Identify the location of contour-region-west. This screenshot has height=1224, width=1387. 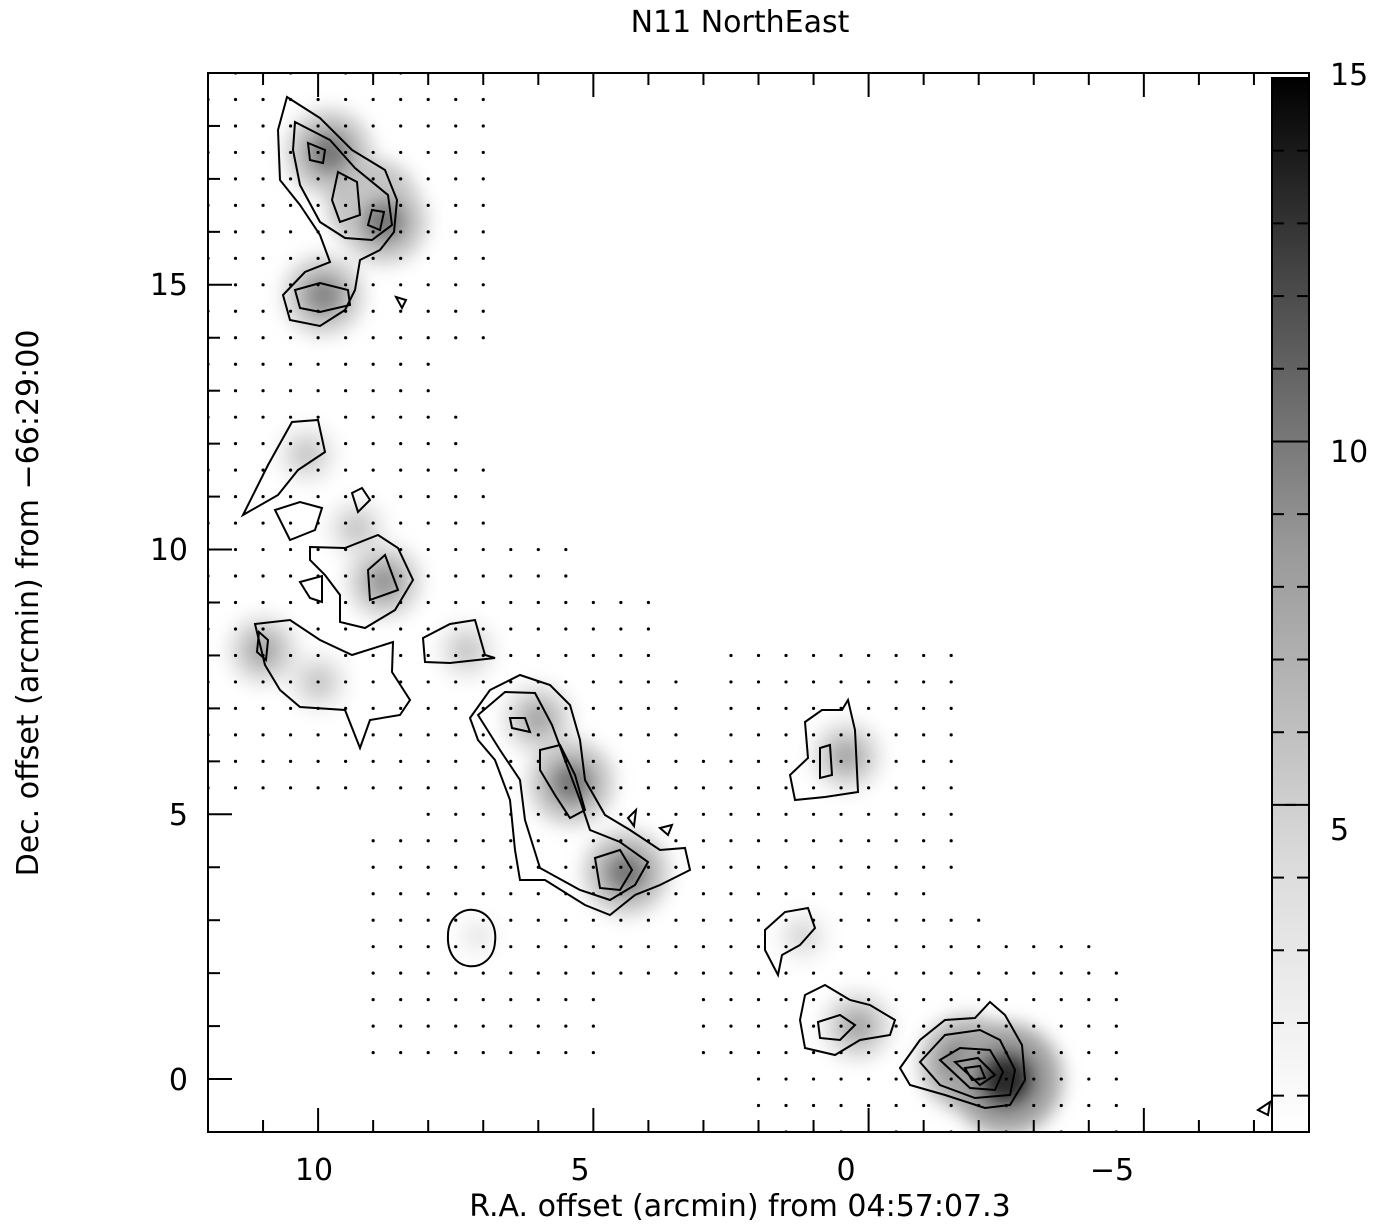
(332, 684).